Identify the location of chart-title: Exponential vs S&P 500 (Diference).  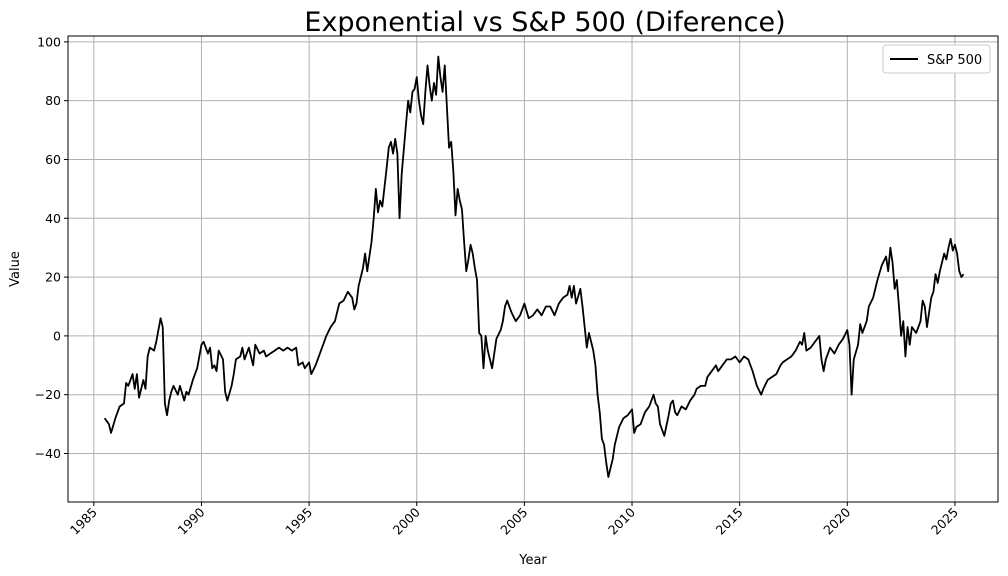
(544, 22).